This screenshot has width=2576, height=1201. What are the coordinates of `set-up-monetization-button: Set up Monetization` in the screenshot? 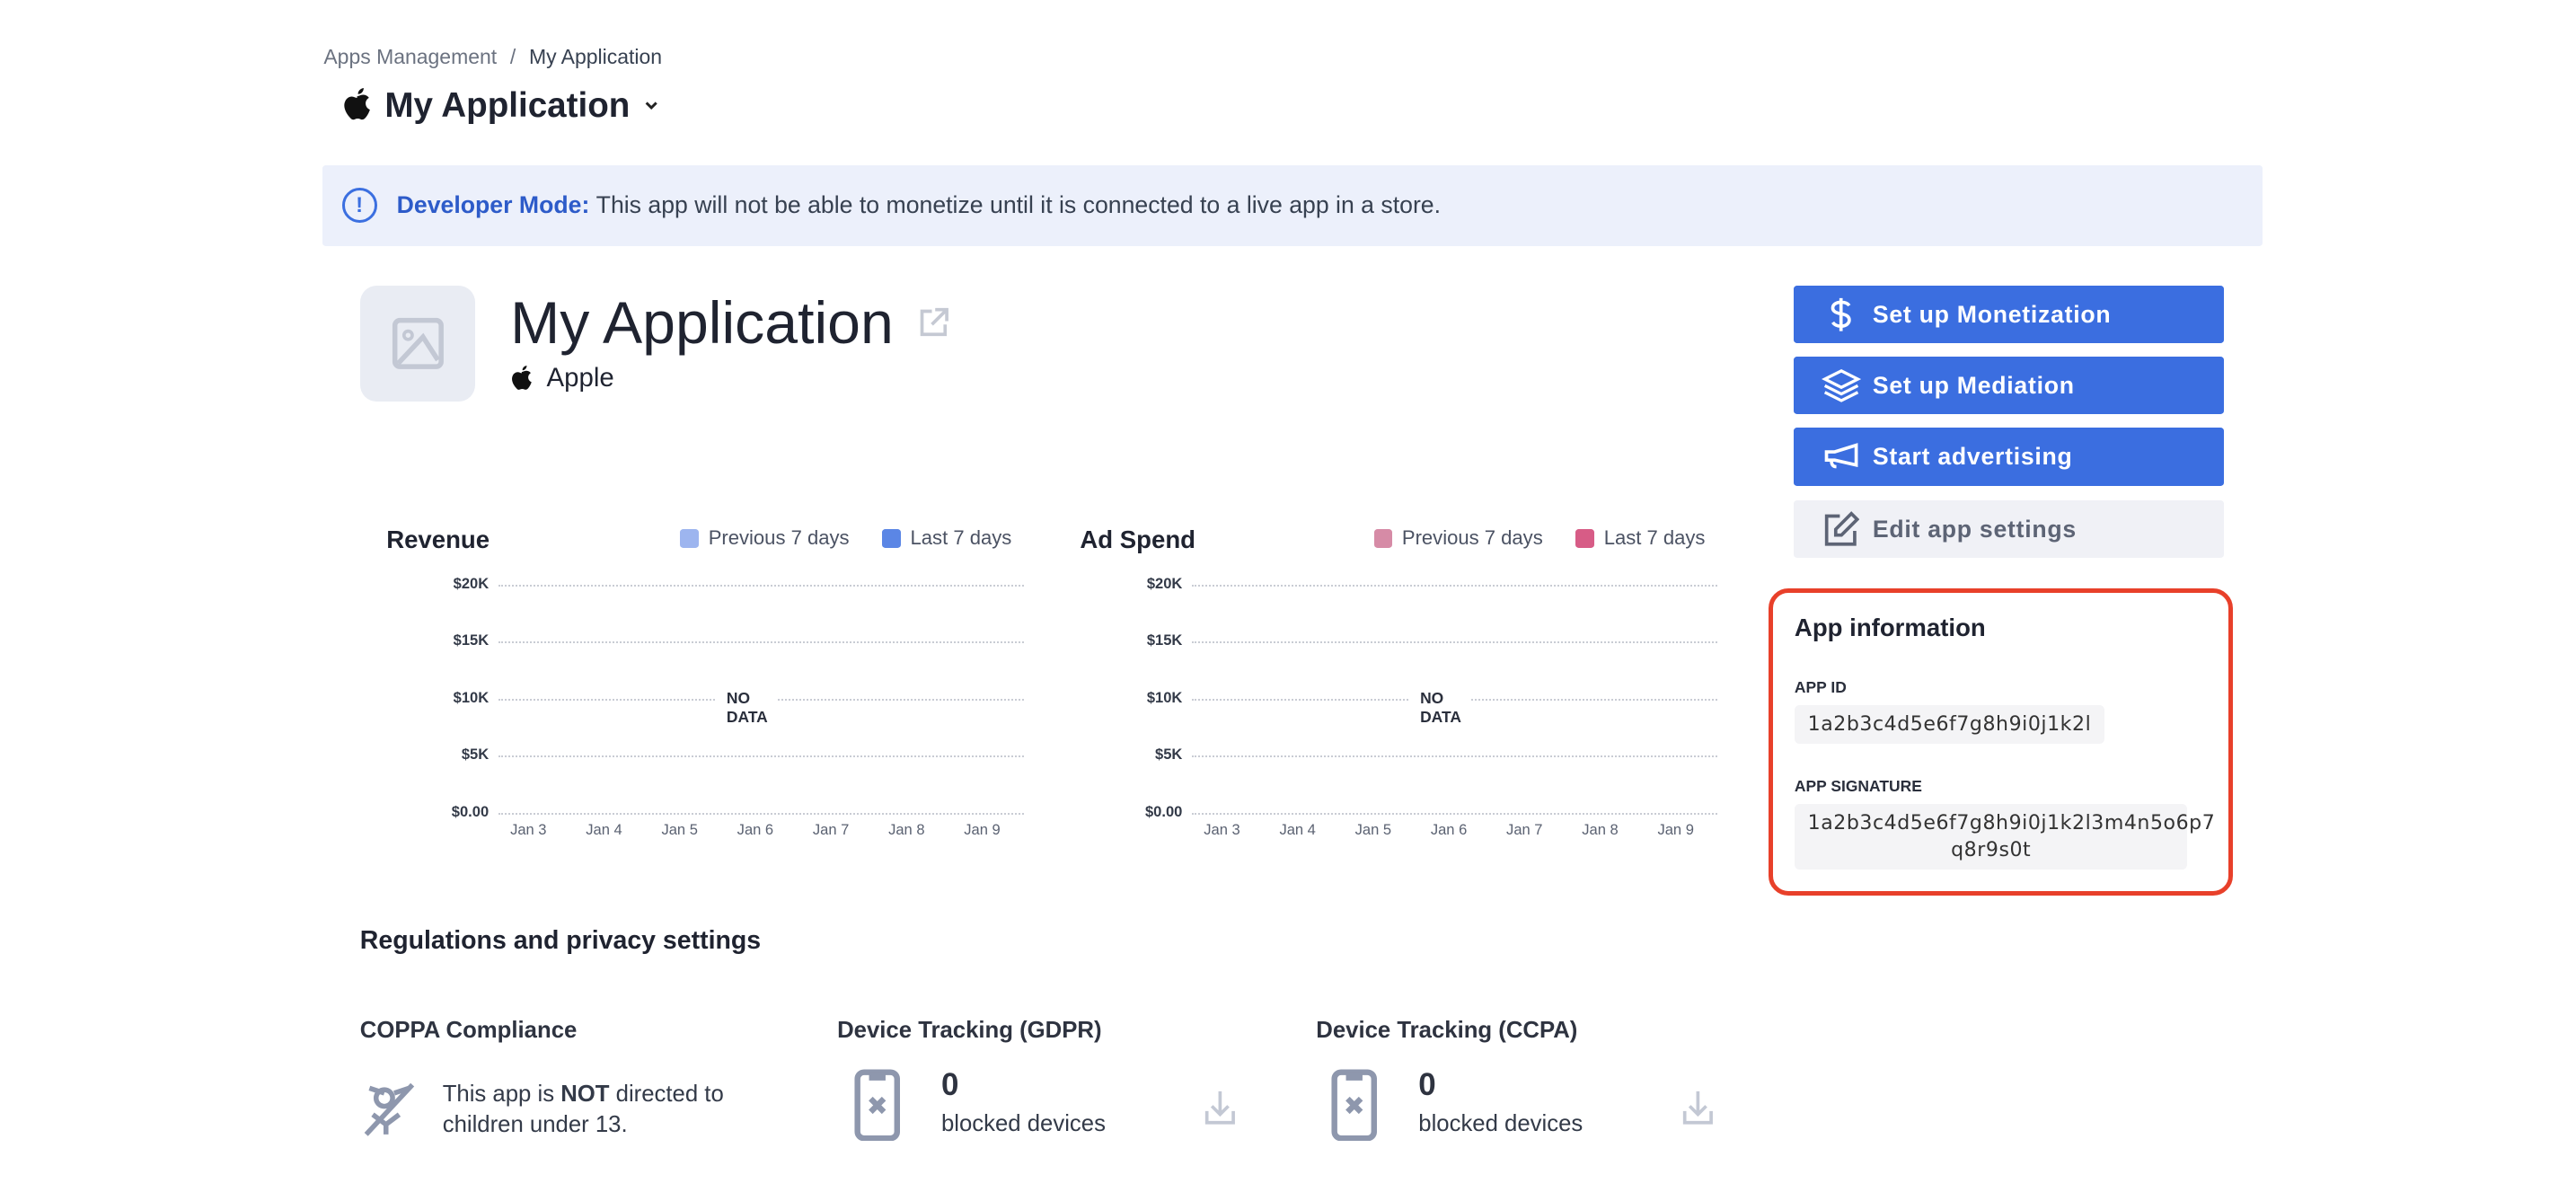 It's located at (2009, 315).